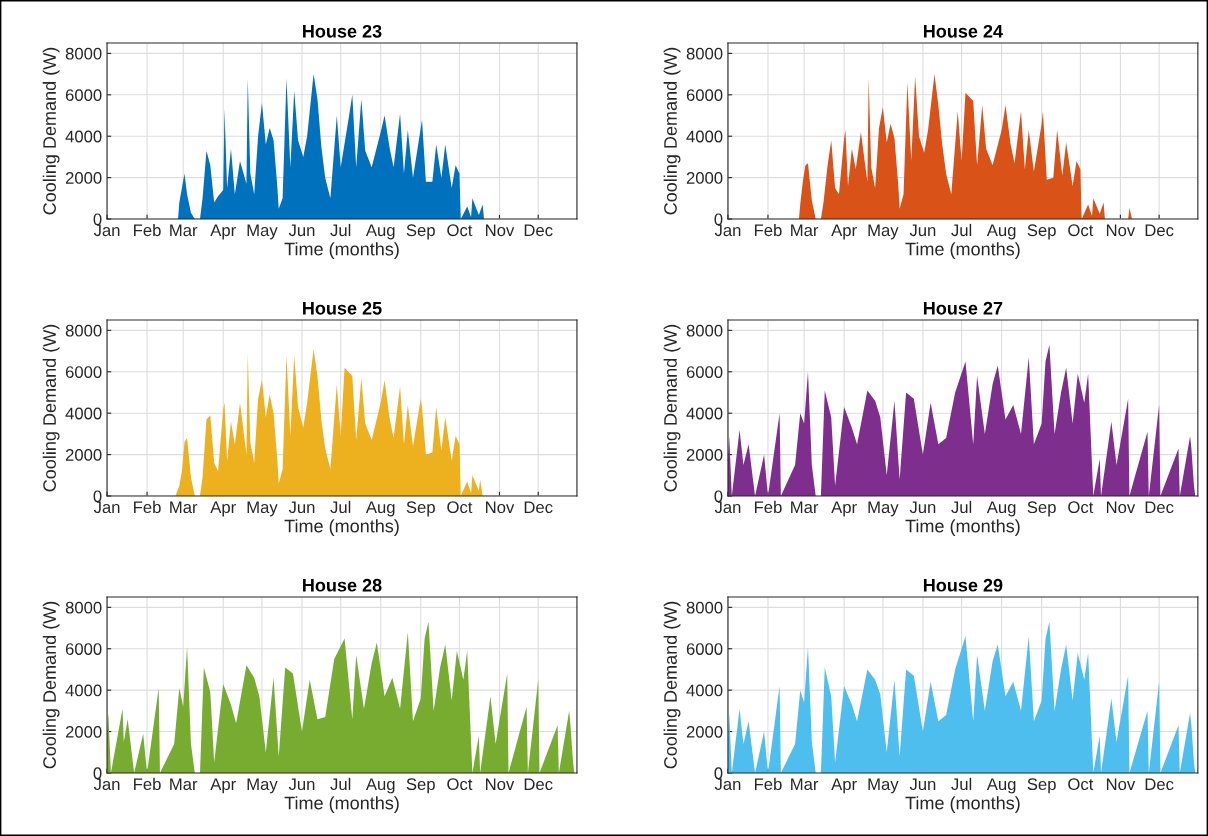 This screenshot has width=1208, height=836. What do you see at coordinates (963, 585) in the screenshot?
I see `chart-title: House 29` at bounding box center [963, 585].